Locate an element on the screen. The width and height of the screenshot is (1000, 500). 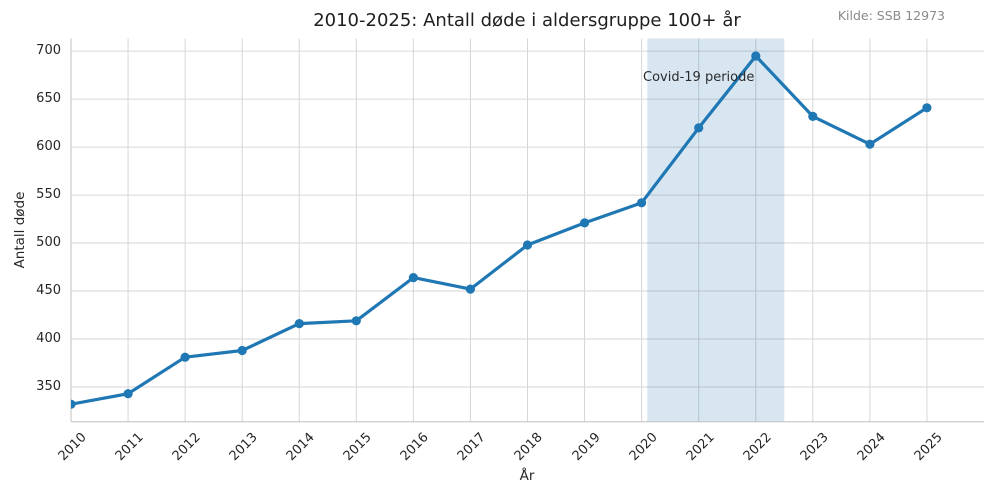
y-tick-label-500: 500 is located at coordinates (48, 243).